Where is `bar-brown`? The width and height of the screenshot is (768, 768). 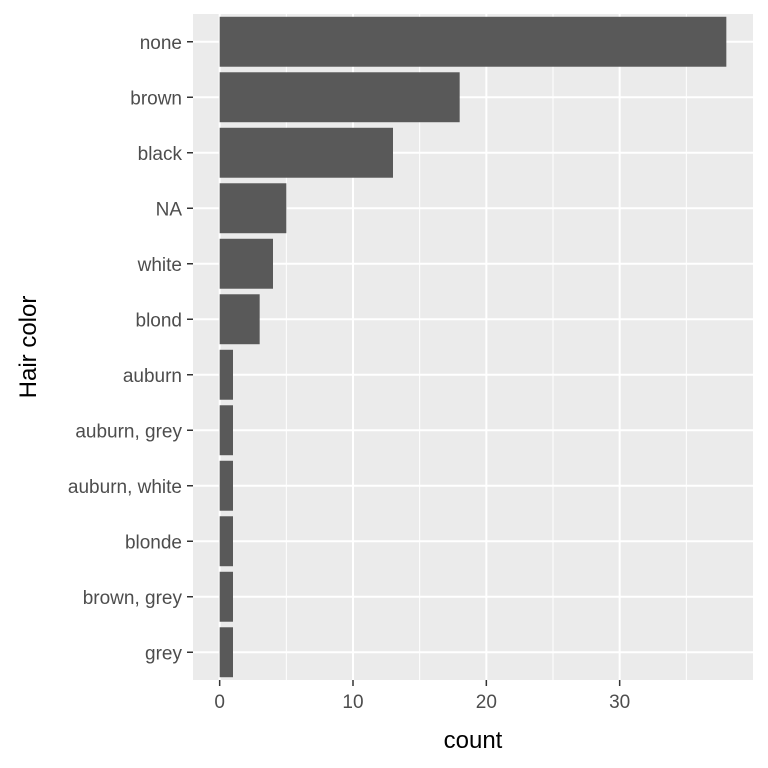
bar-brown is located at coordinates (339, 97).